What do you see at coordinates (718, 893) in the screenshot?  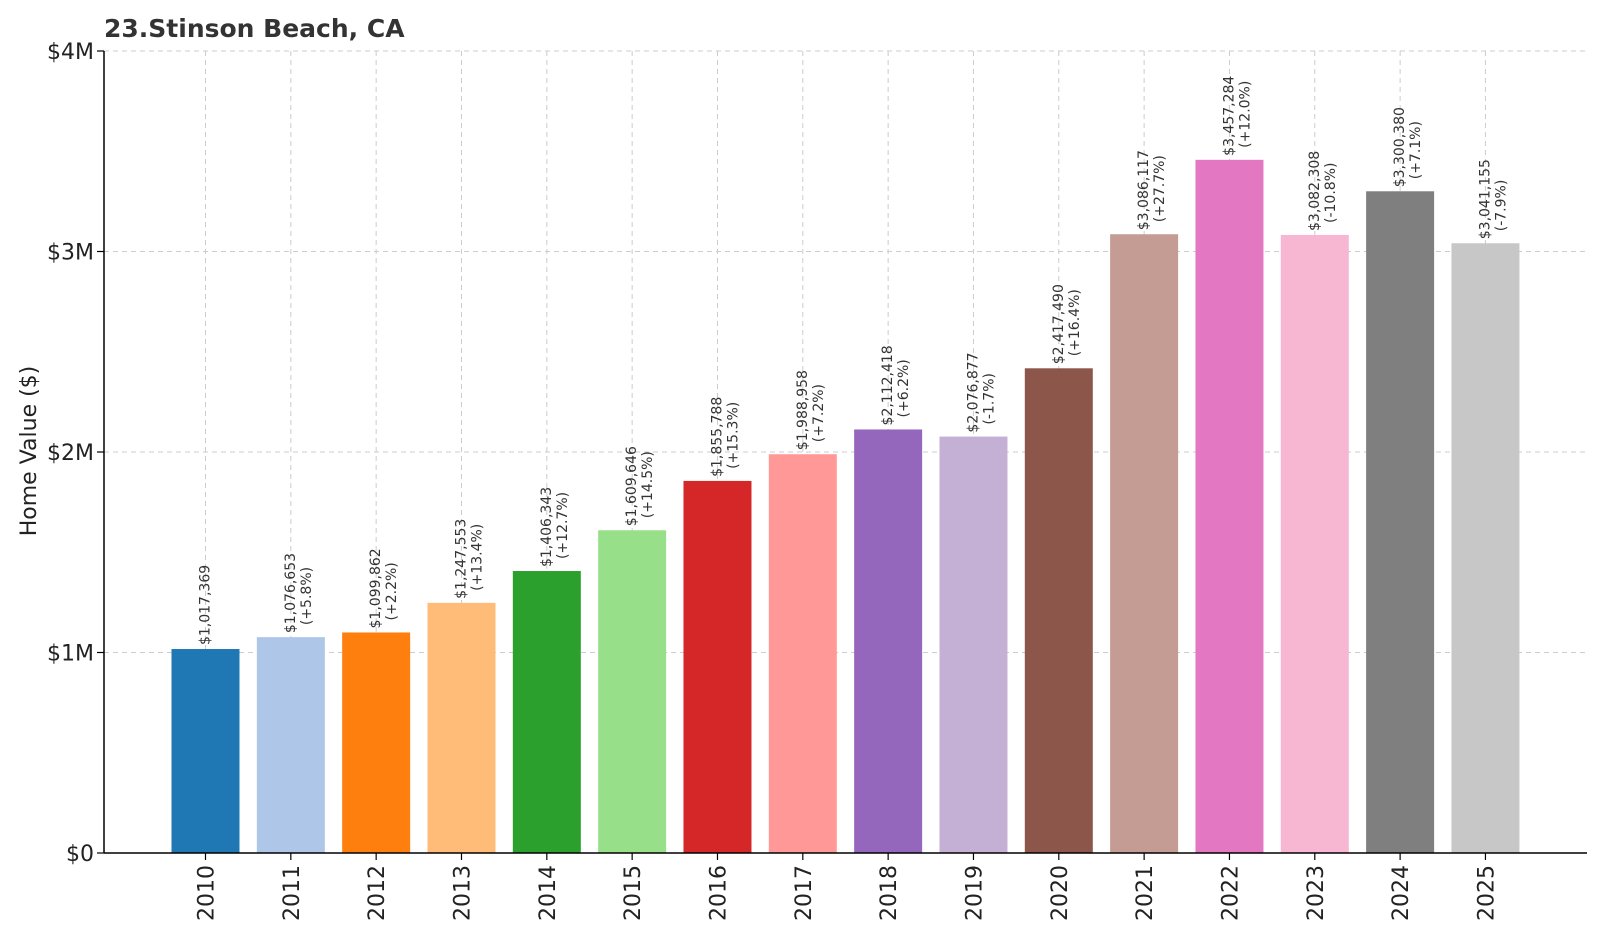 I see `x-tick-label: 2016` at bounding box center [718, 893].